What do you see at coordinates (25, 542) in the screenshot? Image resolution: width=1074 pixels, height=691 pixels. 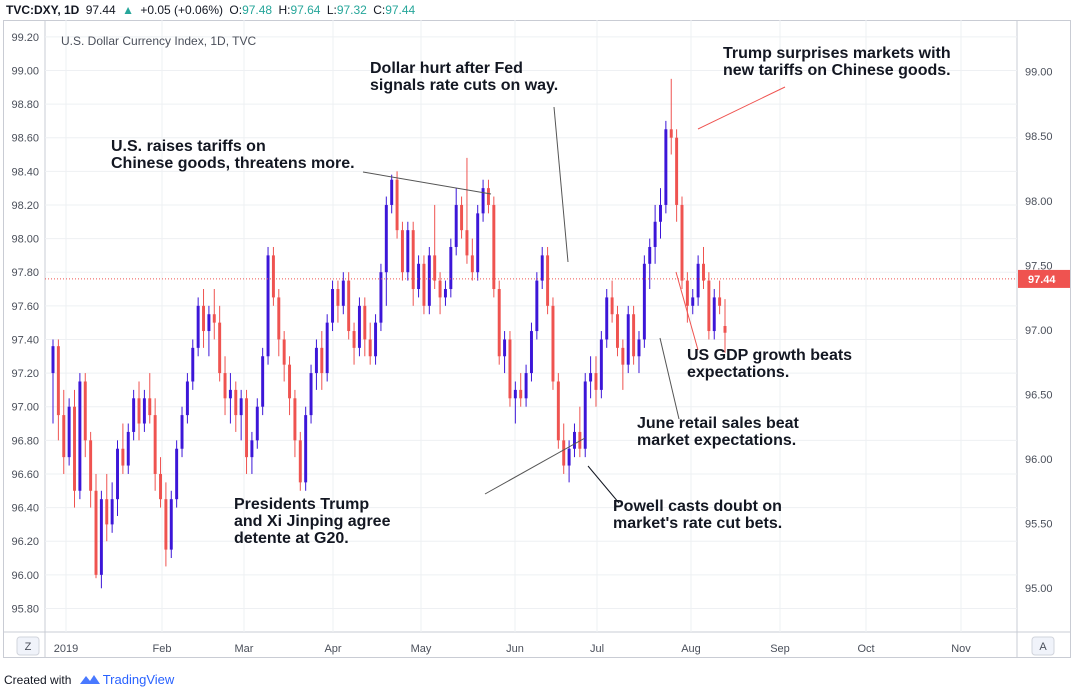 I see `left-tick-label: 96.20` at bounding box center [25, 542].